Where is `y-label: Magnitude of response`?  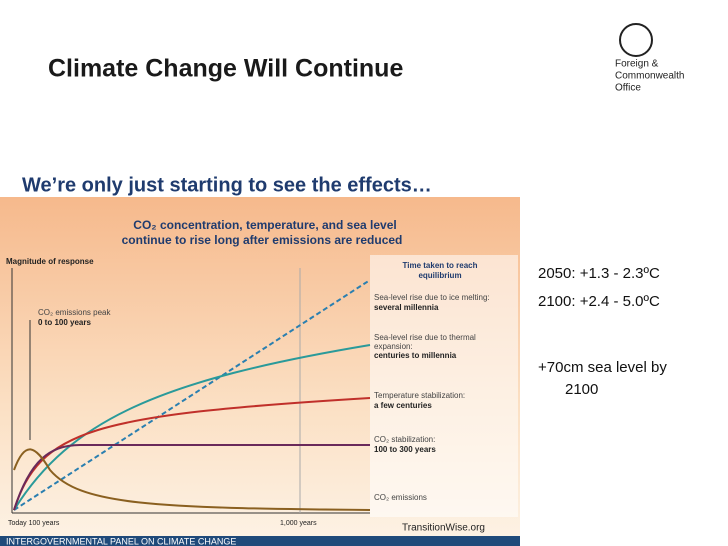 y-label: Magnitude of response is located at coordinates (50, 261).